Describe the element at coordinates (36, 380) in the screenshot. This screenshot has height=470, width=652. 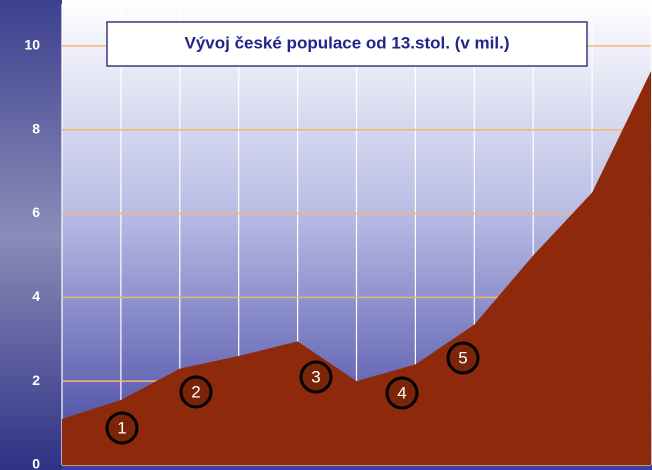
I see `y-tick-label: 2` at that location.